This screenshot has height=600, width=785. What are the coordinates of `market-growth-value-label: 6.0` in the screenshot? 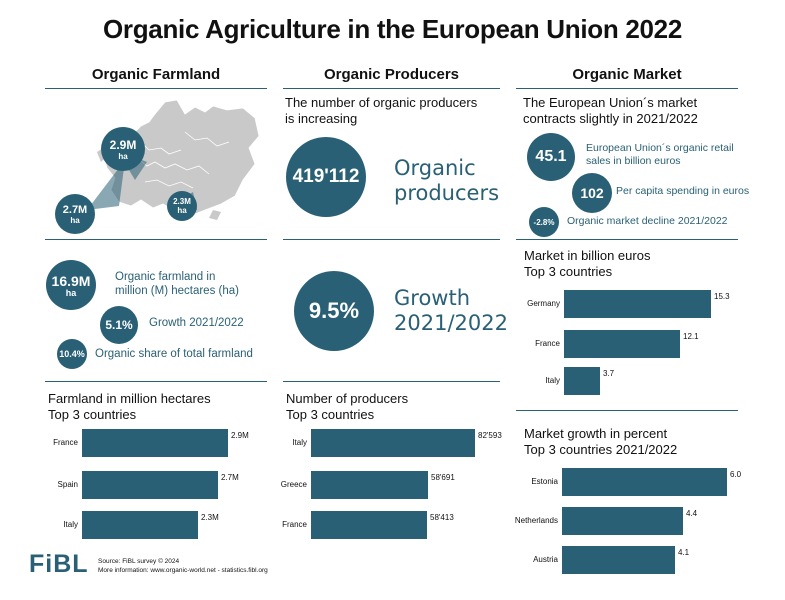 It's located at (736, 474).